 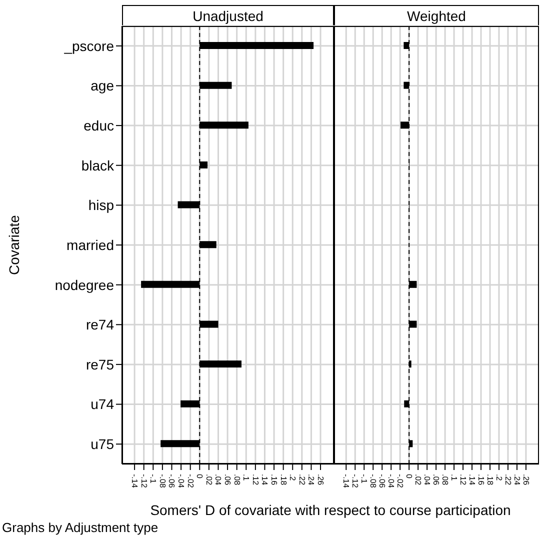 What do you see at coordinates (330, 510) in the screenshot?
I see `x-axis-title: Somers' D of covariate with respect to course participation` at bounding box center [330, 510].